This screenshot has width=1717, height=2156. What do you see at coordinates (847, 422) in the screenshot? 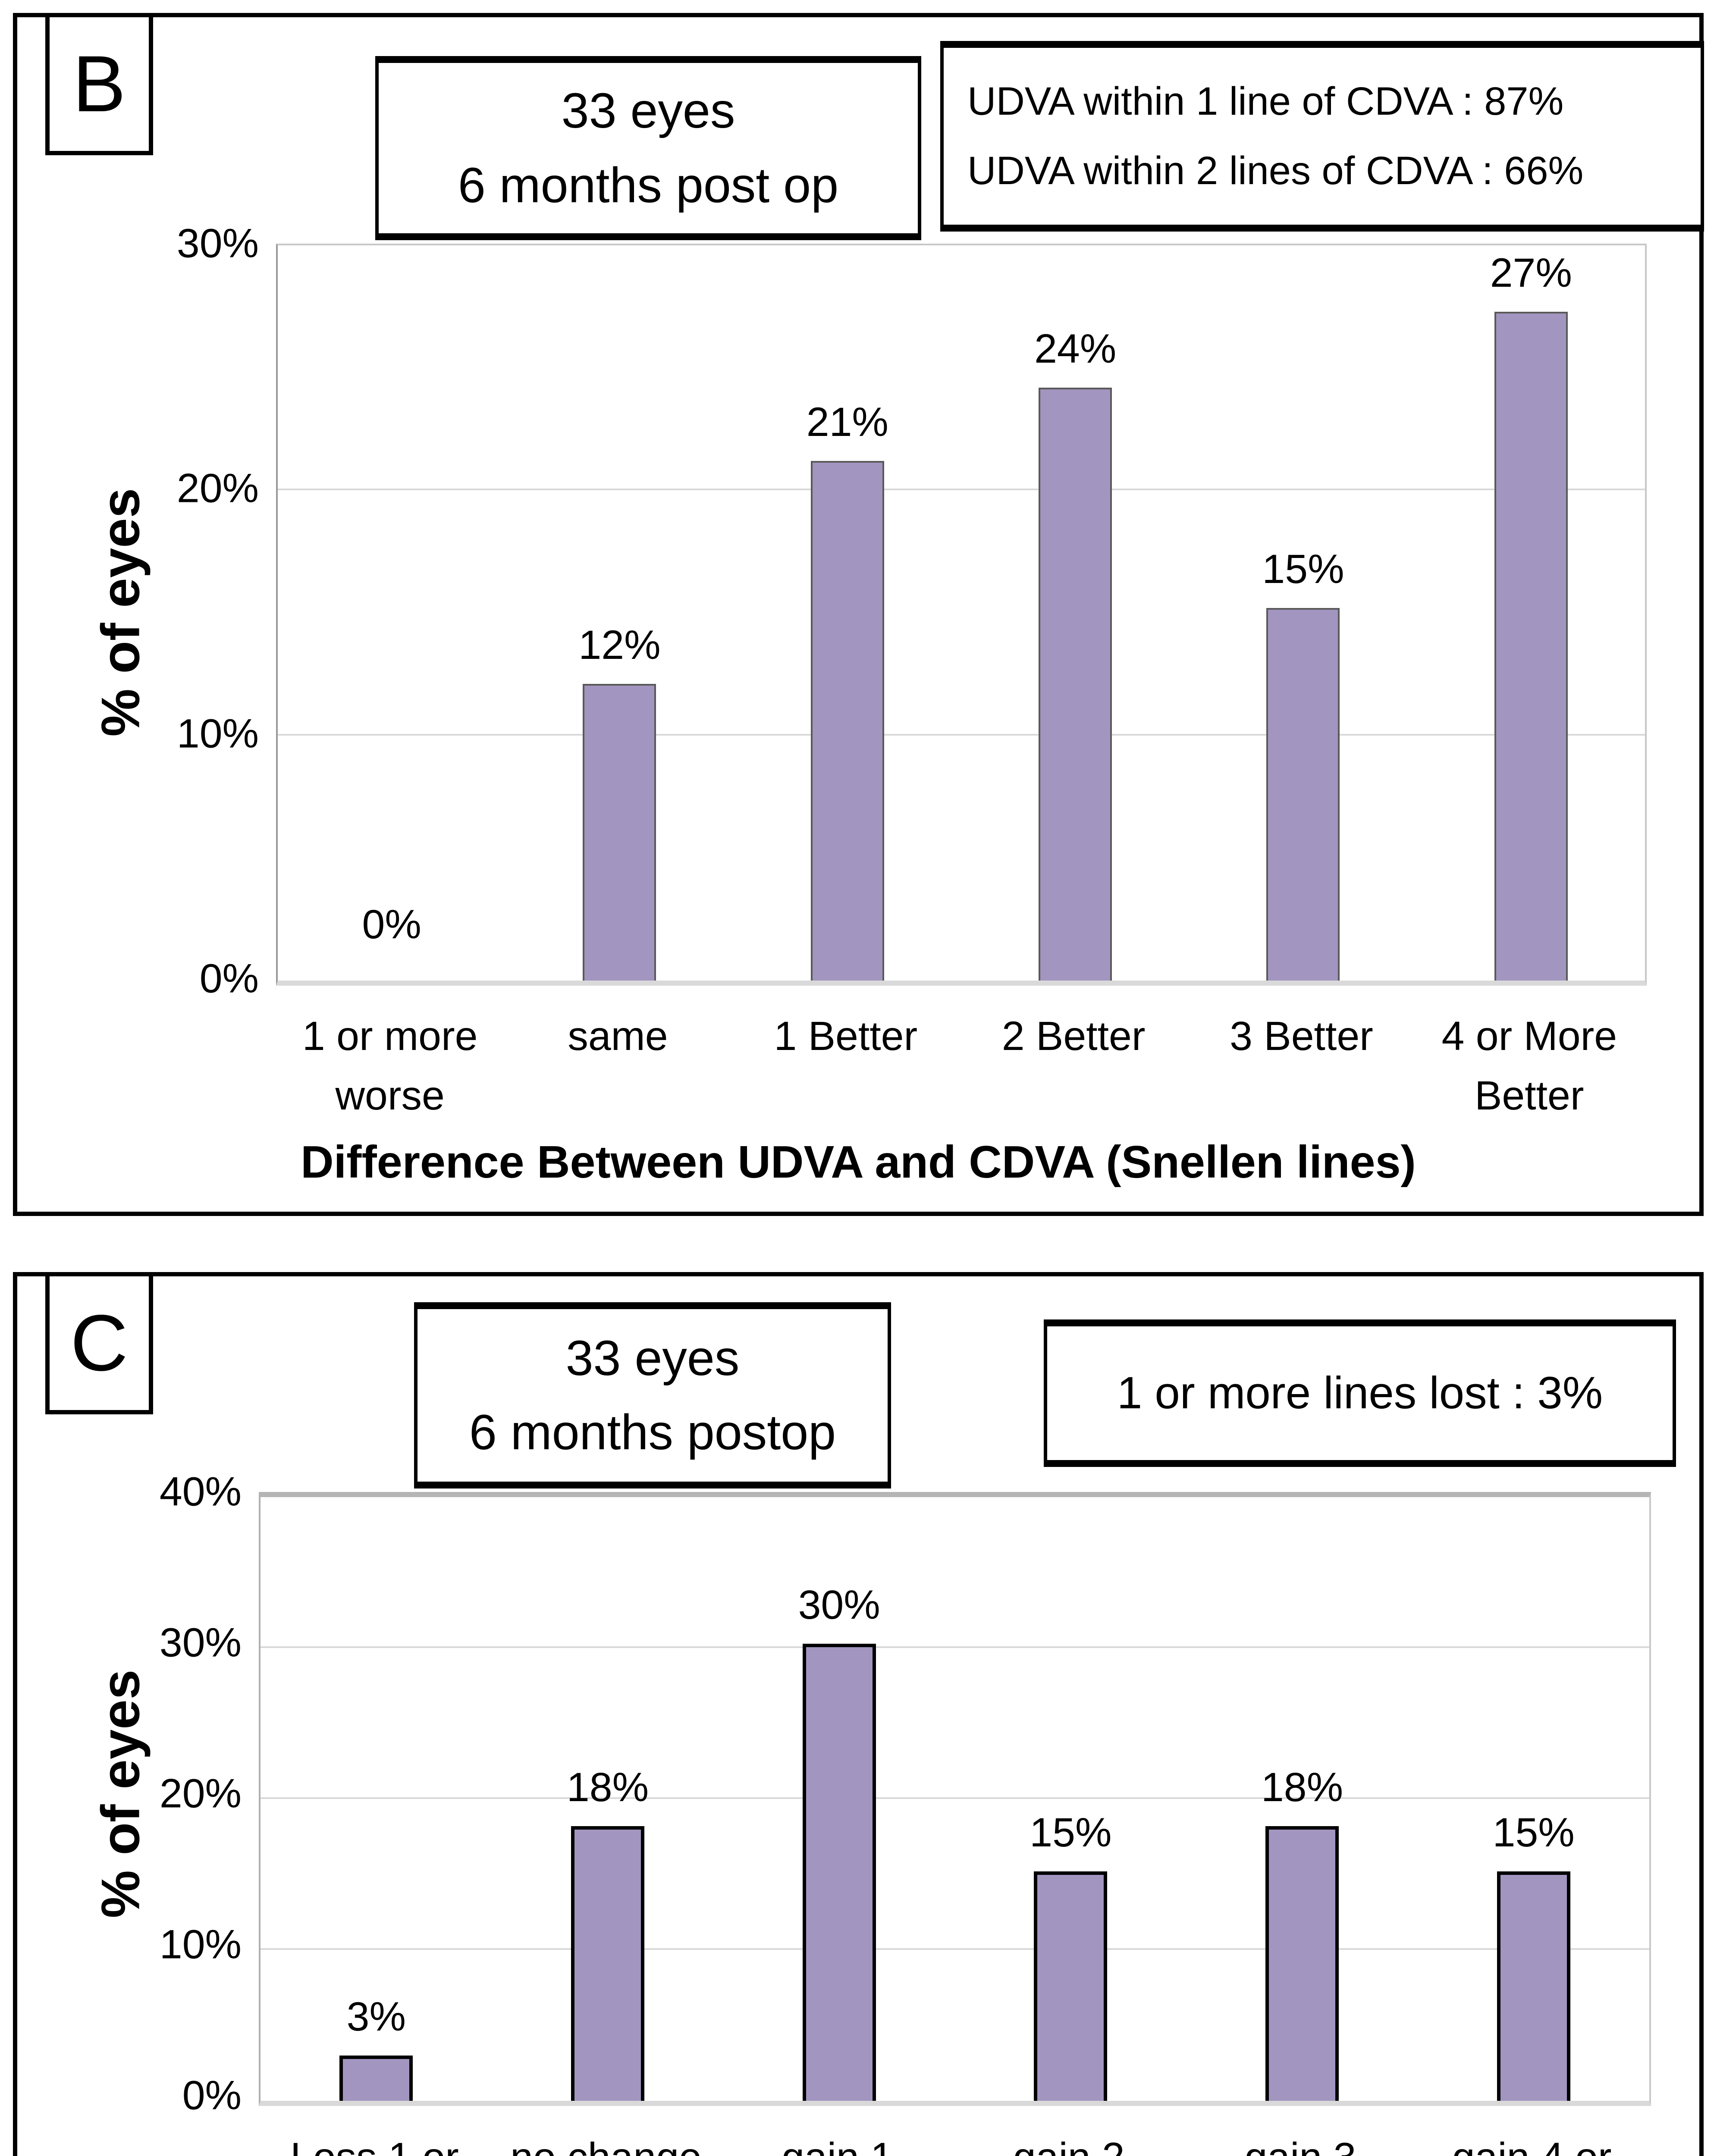
I see `bar-value-label: 21%` at bounding box center [847, 422].